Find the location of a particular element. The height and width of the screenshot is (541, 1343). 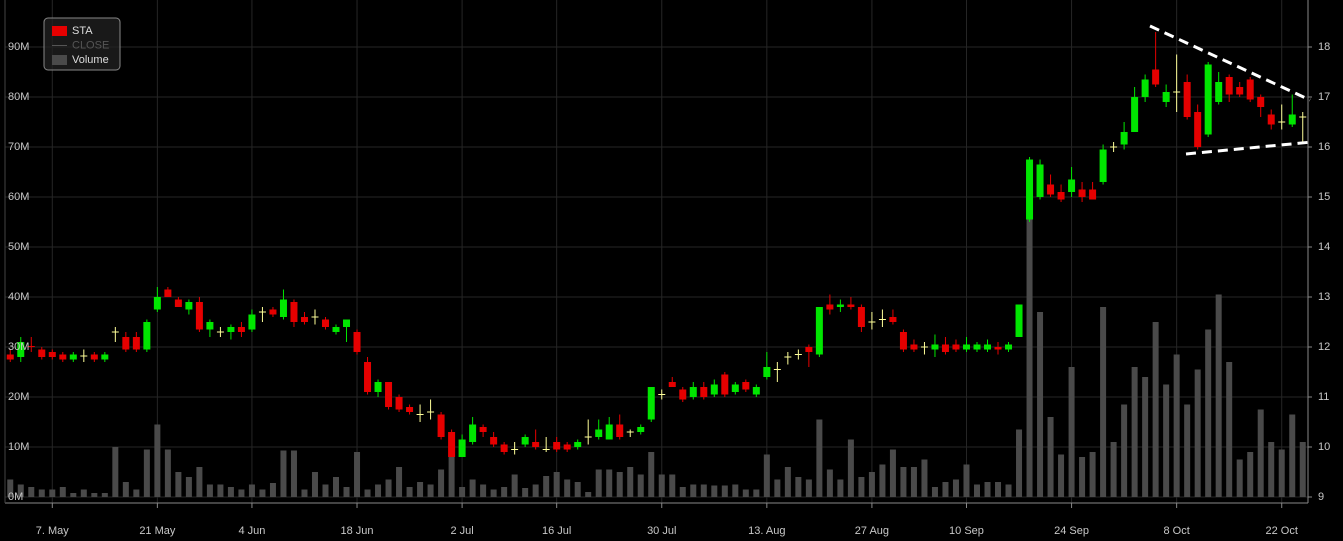

y2-tick-label: 9 is located at coordinates (1321, 497).